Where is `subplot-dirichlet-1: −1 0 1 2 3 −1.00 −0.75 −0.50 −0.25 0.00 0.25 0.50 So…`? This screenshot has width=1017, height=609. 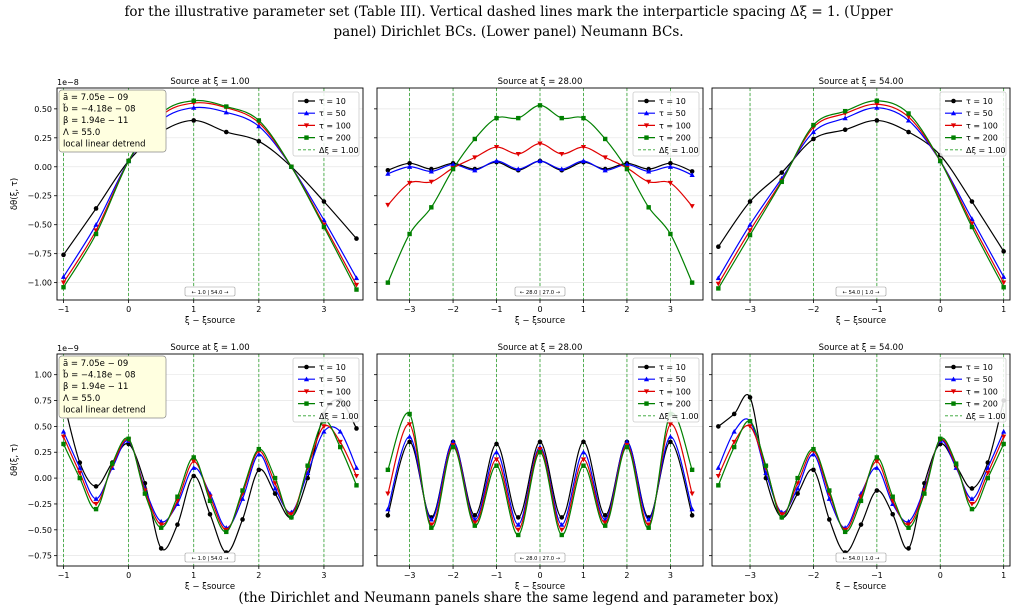
subplot-dirichlet-1: −1 0 1 2 3 −1.00 −0.75 −0.50 −0.25 0.00 0.25 0.50 So… is located at coordinates (187, 201).